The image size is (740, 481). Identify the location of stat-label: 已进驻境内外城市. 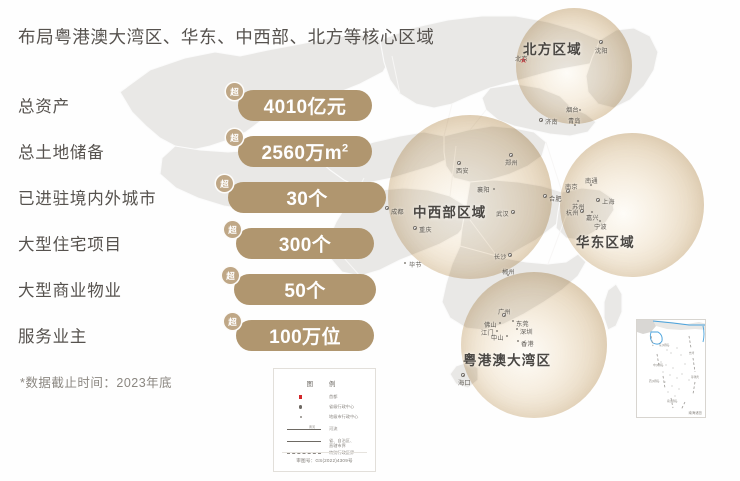
(87, 199).